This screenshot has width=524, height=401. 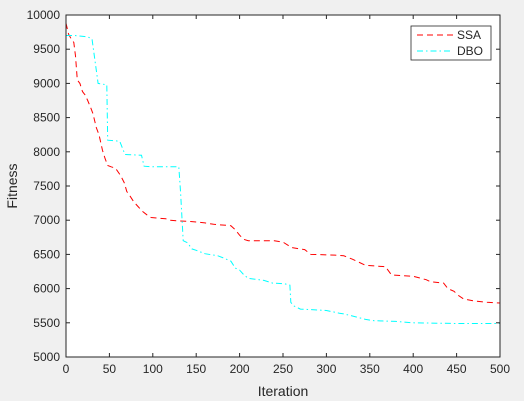 What do you see at coordinates (469, 35) in the screenshot?
I see `legend-label-ssa: SSA` at bounding box center [469, 35].